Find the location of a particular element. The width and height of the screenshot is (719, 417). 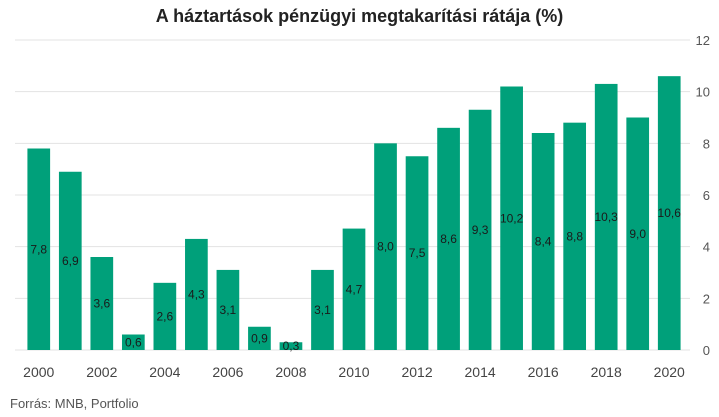

x-tick-label: 2002 is located at coordinates (101, 372).